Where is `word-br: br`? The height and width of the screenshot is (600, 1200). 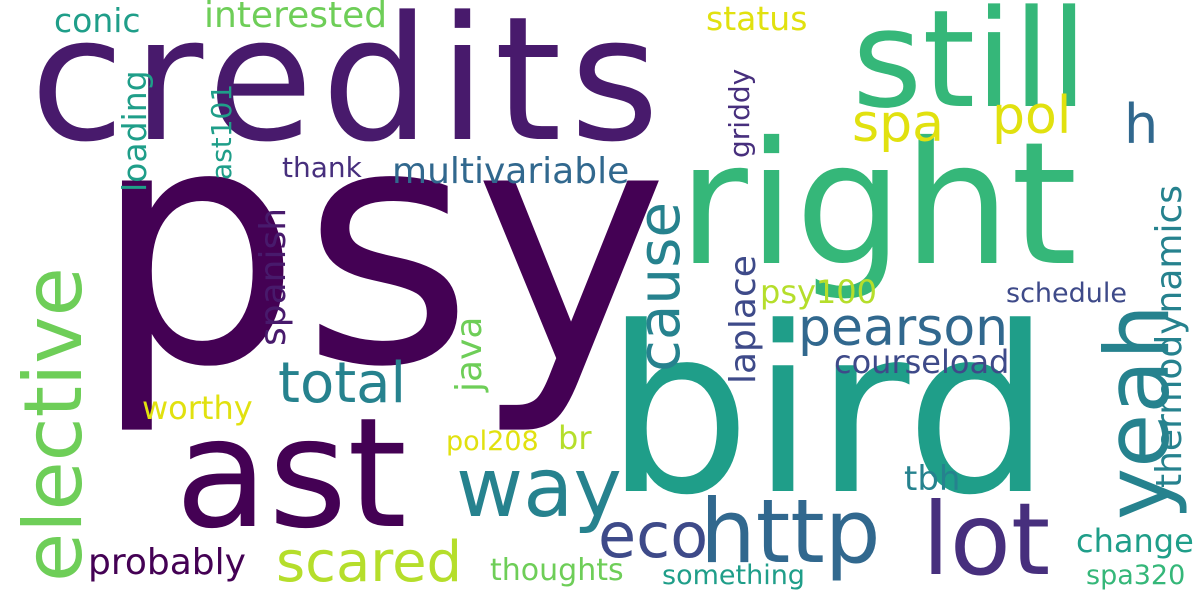
word-br: br is located at coordinates (575, 438).